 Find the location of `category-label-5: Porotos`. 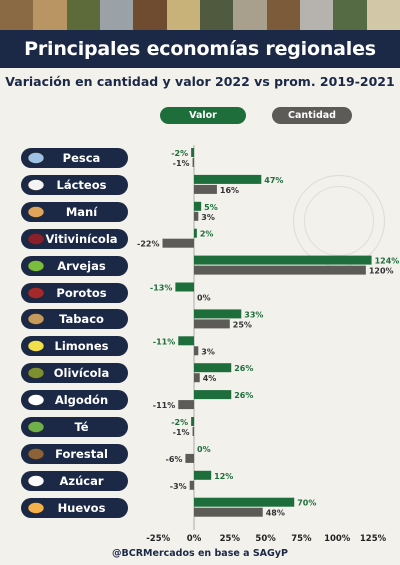

category-label-5: Porotos is located at coordinates (74, 292).